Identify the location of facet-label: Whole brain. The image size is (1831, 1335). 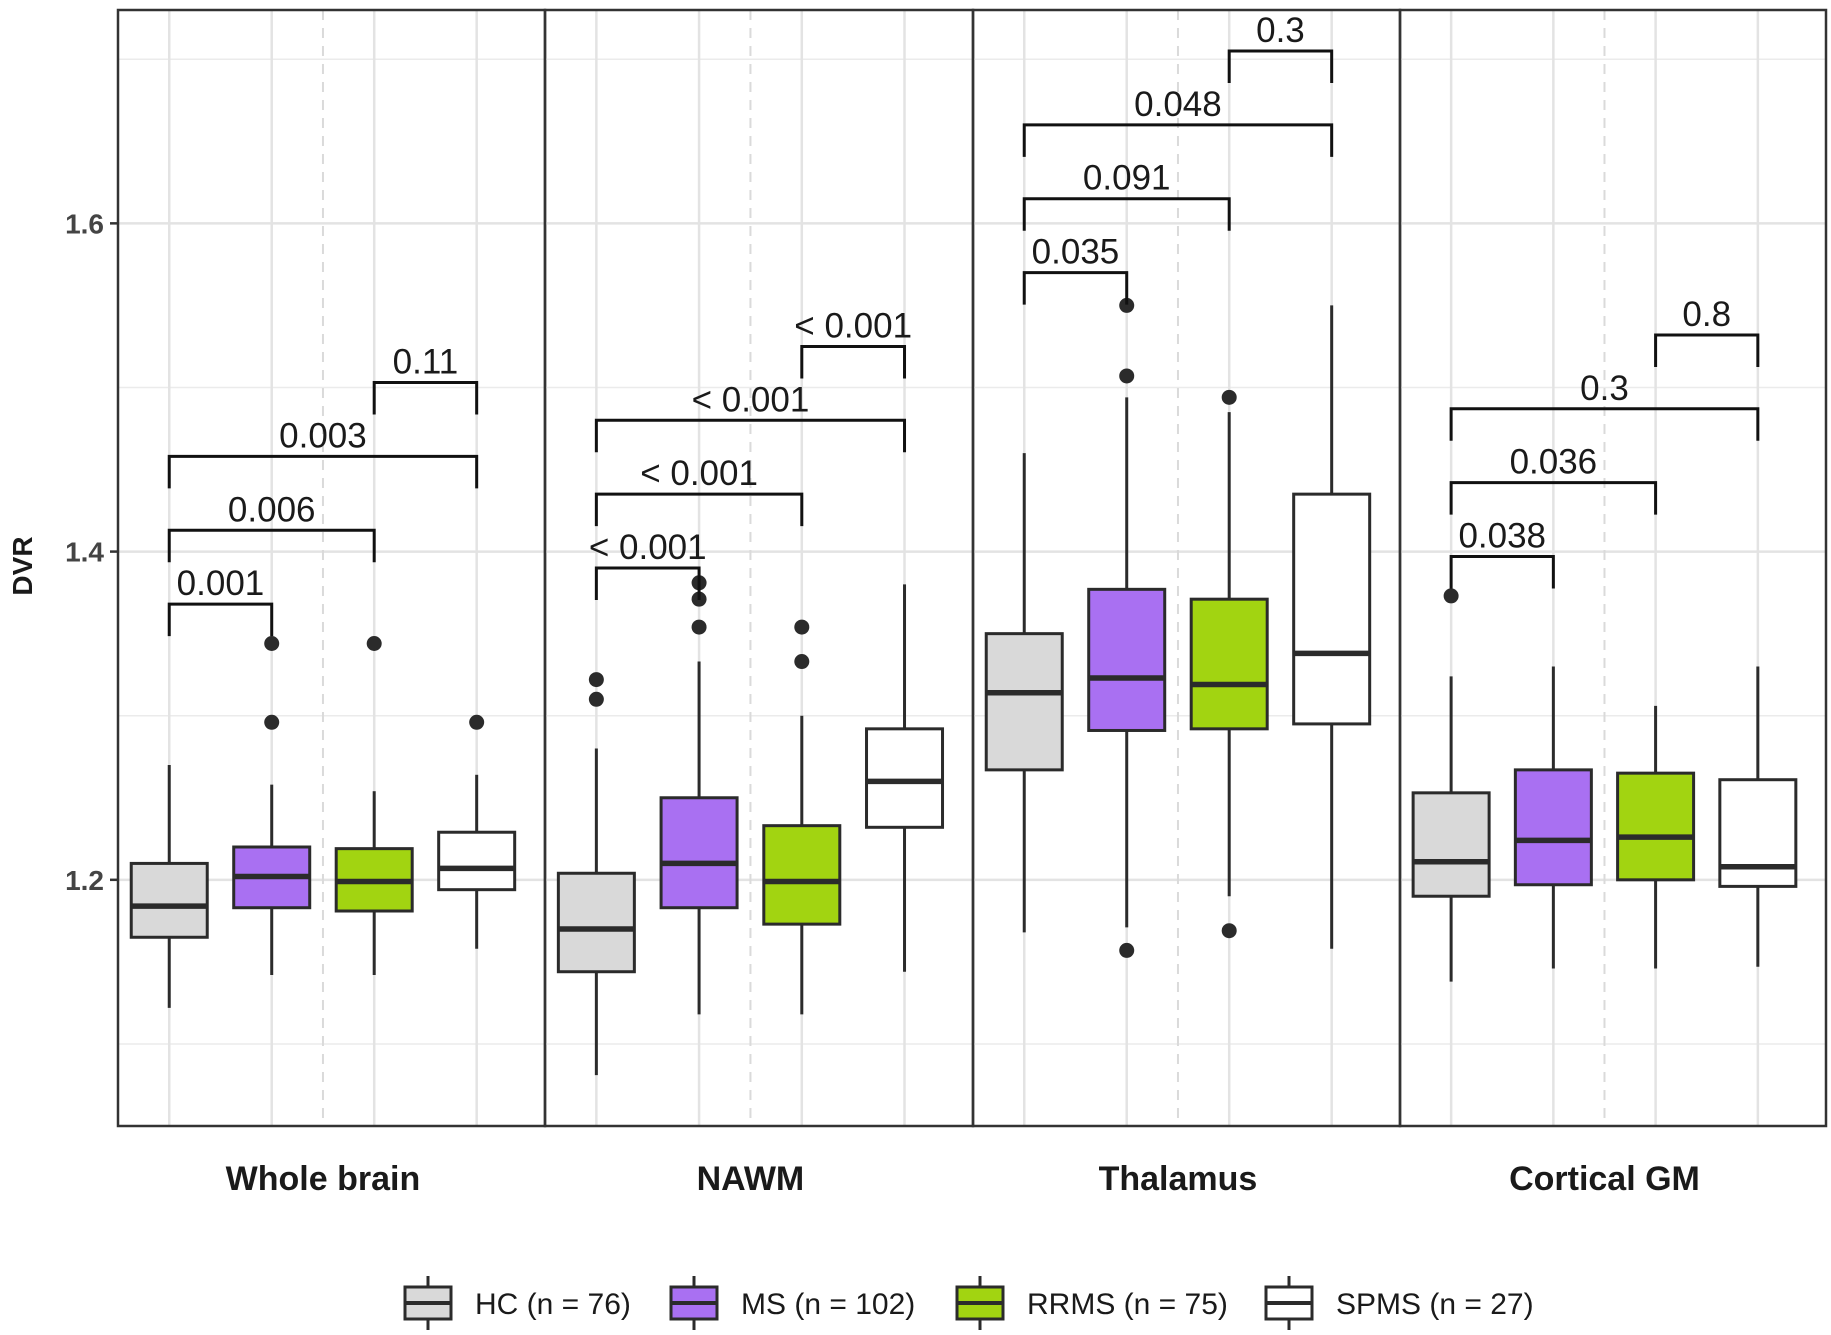
(323, 1179).